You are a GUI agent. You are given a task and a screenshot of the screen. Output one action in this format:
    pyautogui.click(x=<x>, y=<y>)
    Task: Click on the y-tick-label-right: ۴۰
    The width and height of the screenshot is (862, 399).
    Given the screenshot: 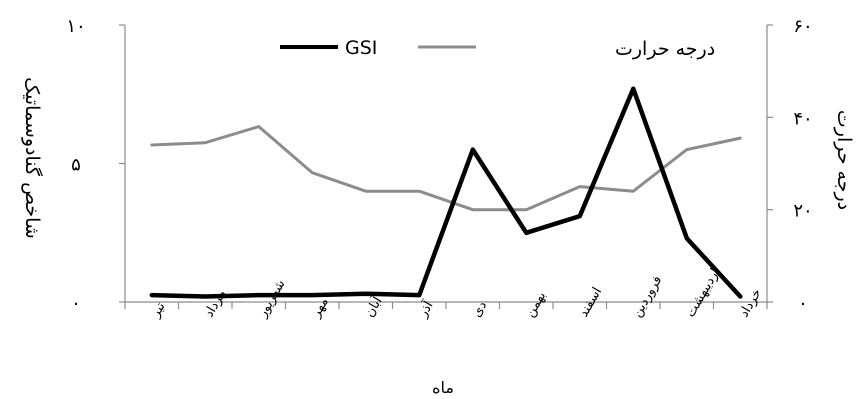 What is the action you would take?
    pyautogui.click(x=802, y=118)
    